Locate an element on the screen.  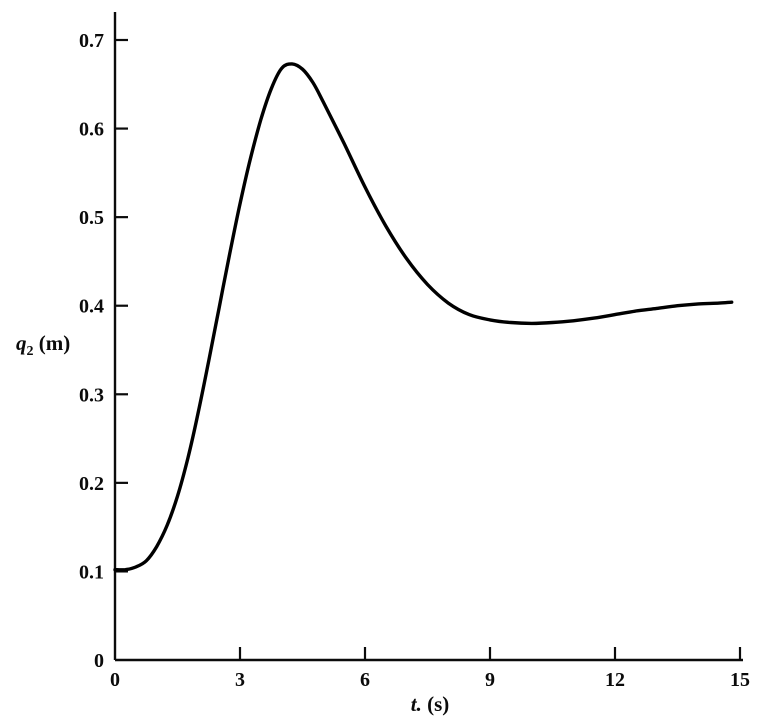
x-tick-label: 15 is located at coordinates (740, 680).